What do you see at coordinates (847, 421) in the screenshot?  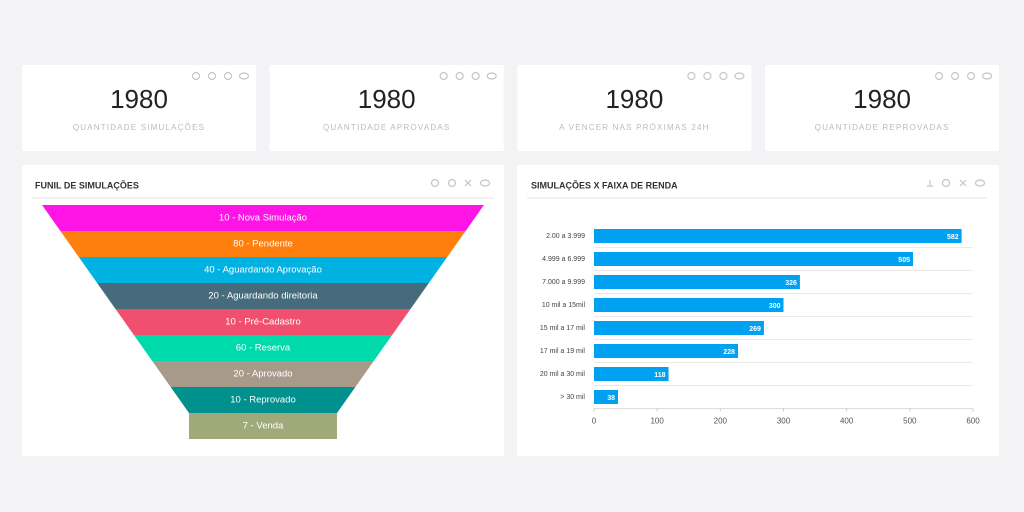 I see `x-tick-label: 400` at bounding box center [847, 421].